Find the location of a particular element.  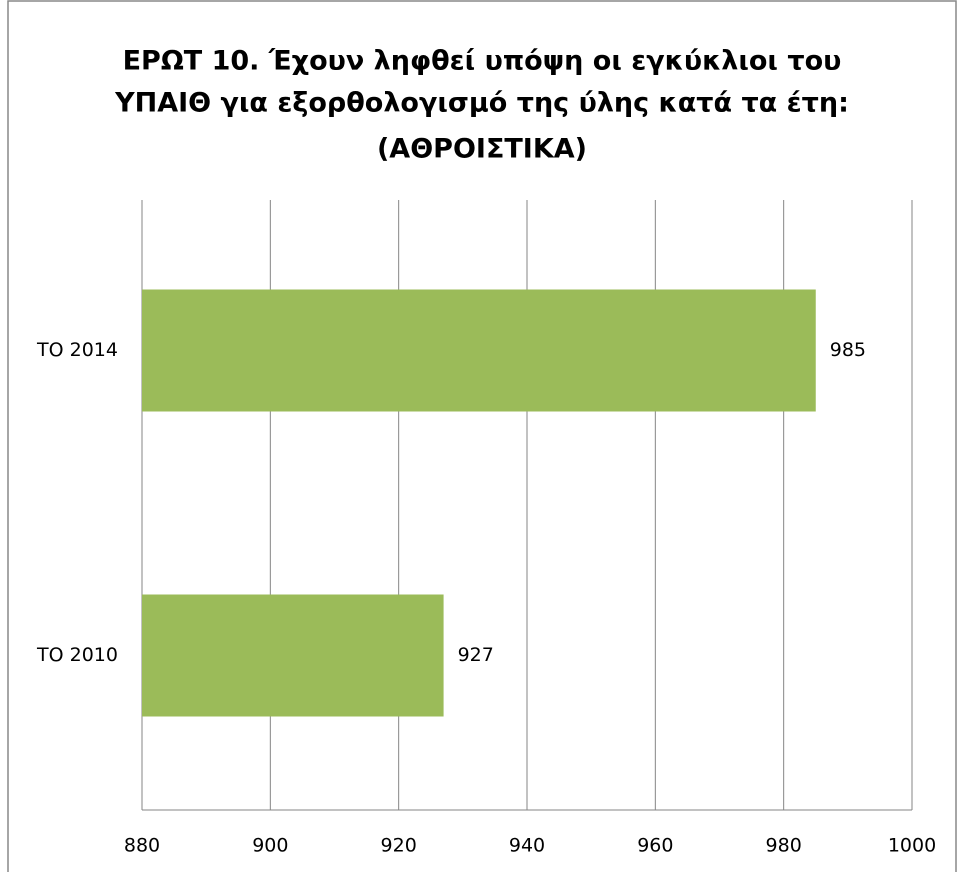

x-tick-label: 920 is located at coordinates (399, 846).